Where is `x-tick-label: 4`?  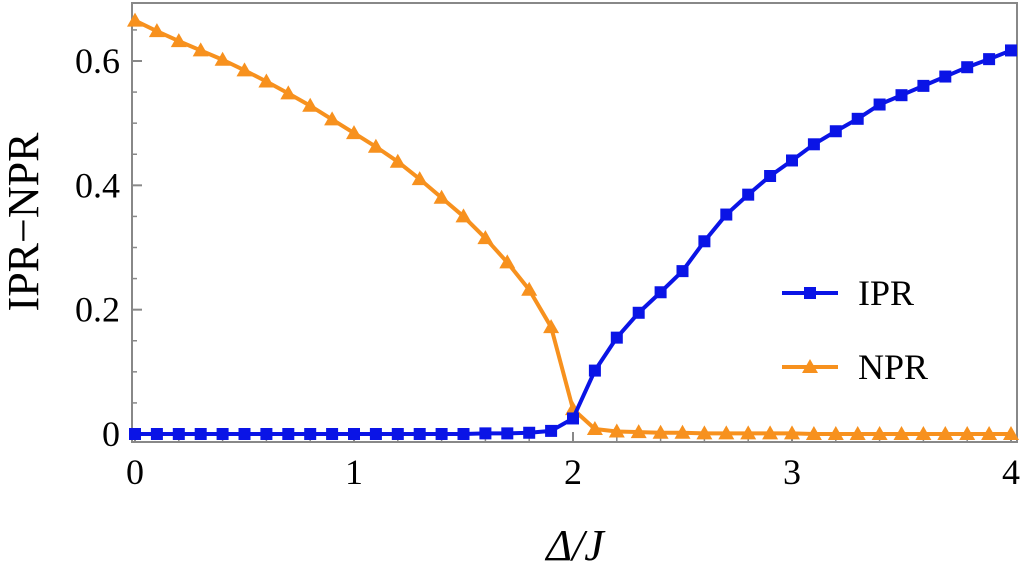 x-tick-label: 4 is located at coordinates (1011, 472).